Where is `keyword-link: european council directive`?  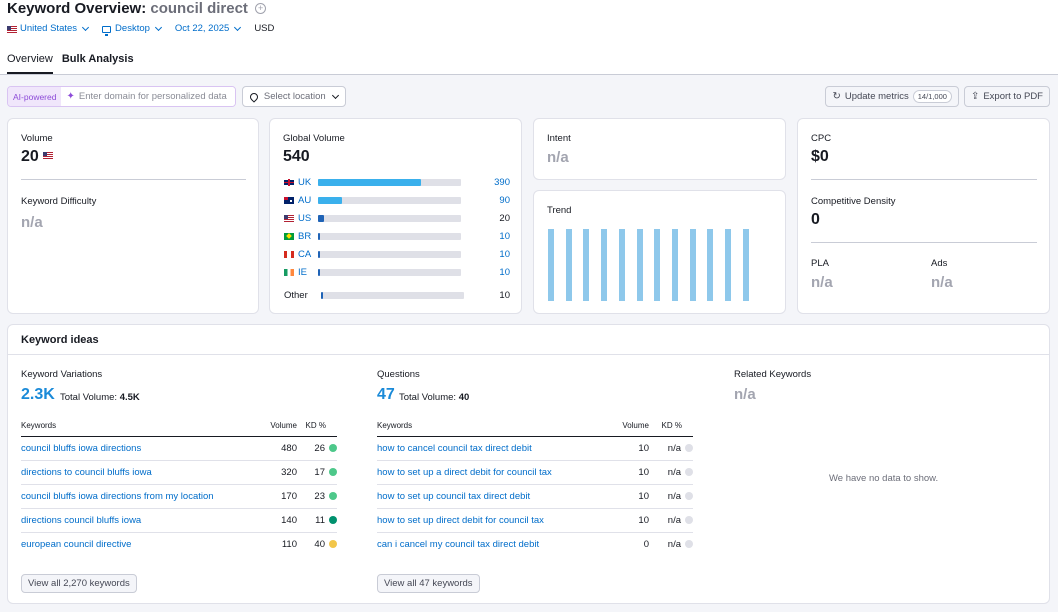
keyword-link: european council directive is located at coordinates (76, 544).